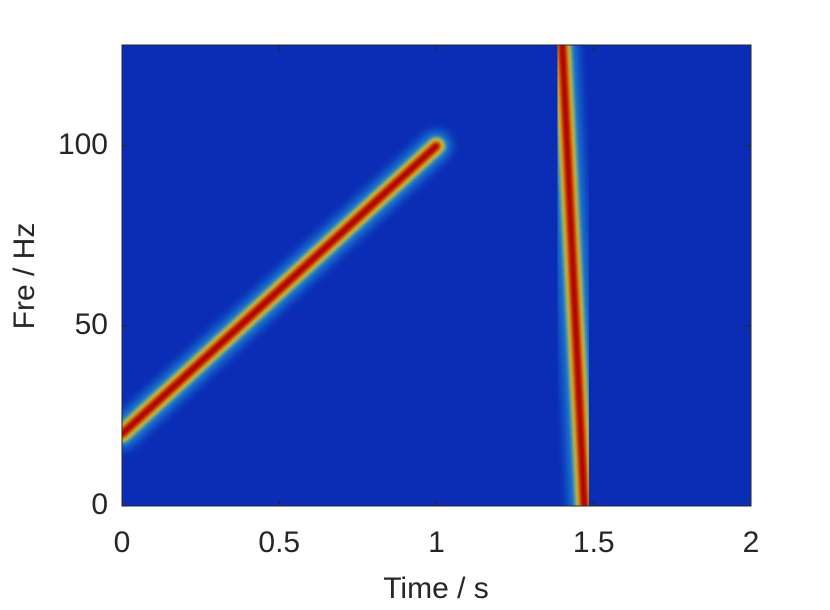 The width and height of the screenshot is (830, 610). I want to click on x-tick-label: 2, so click(751, 542).